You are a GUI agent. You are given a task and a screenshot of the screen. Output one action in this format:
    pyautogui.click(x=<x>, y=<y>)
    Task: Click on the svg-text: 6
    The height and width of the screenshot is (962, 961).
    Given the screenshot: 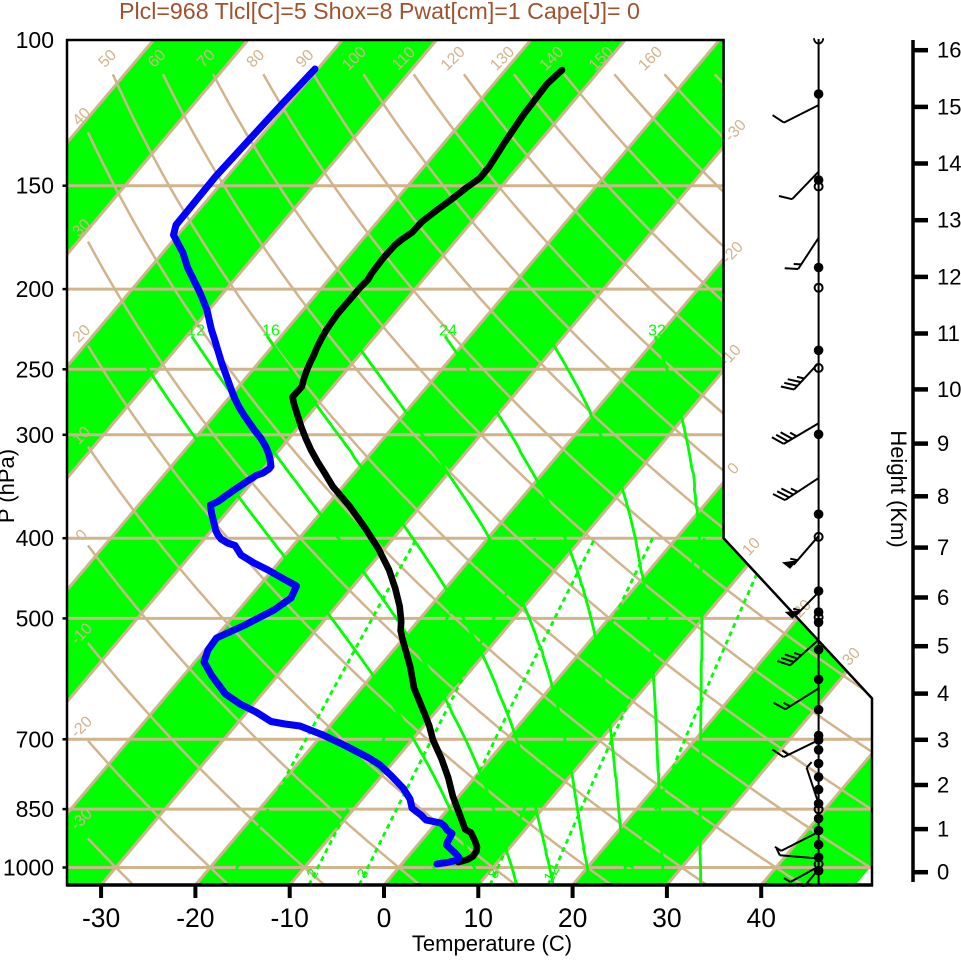 What is the action you would take?
    pyautogui.click(x=943, y=597)
    